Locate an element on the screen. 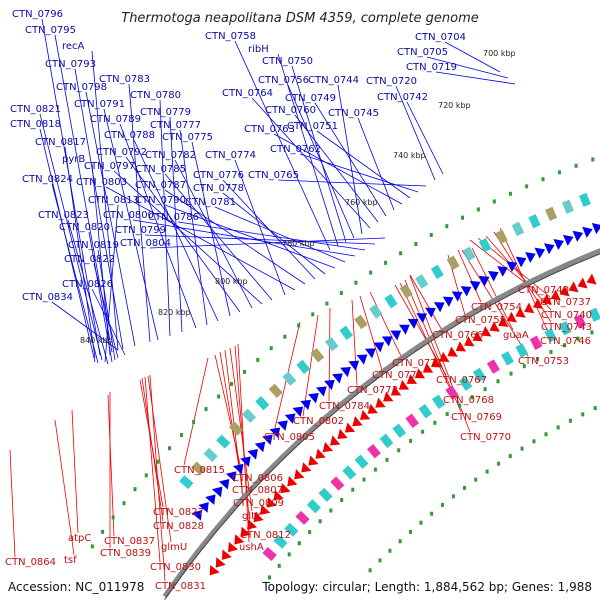  gene-label-forward: CTN_0758 is located at coordinates (230, 36).